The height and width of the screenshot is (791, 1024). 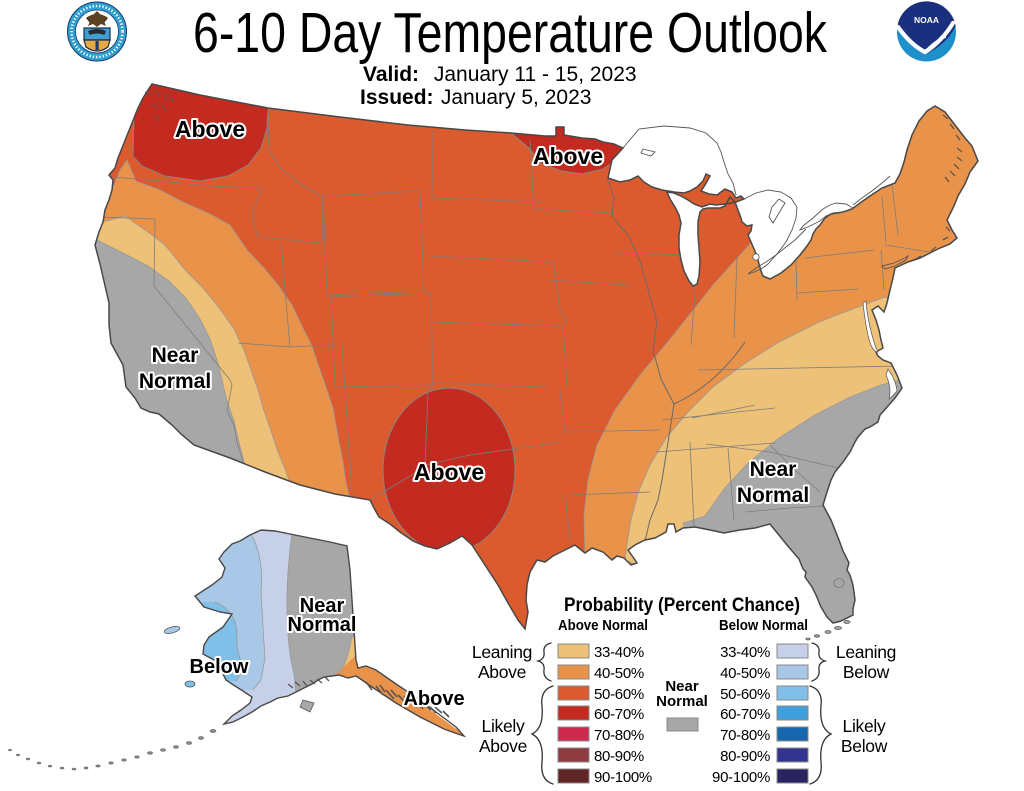 What do you see at coordinates (763, 625) in the screenshot?
I see `svg-text: Below Normal` at bounding box center [763, 625].